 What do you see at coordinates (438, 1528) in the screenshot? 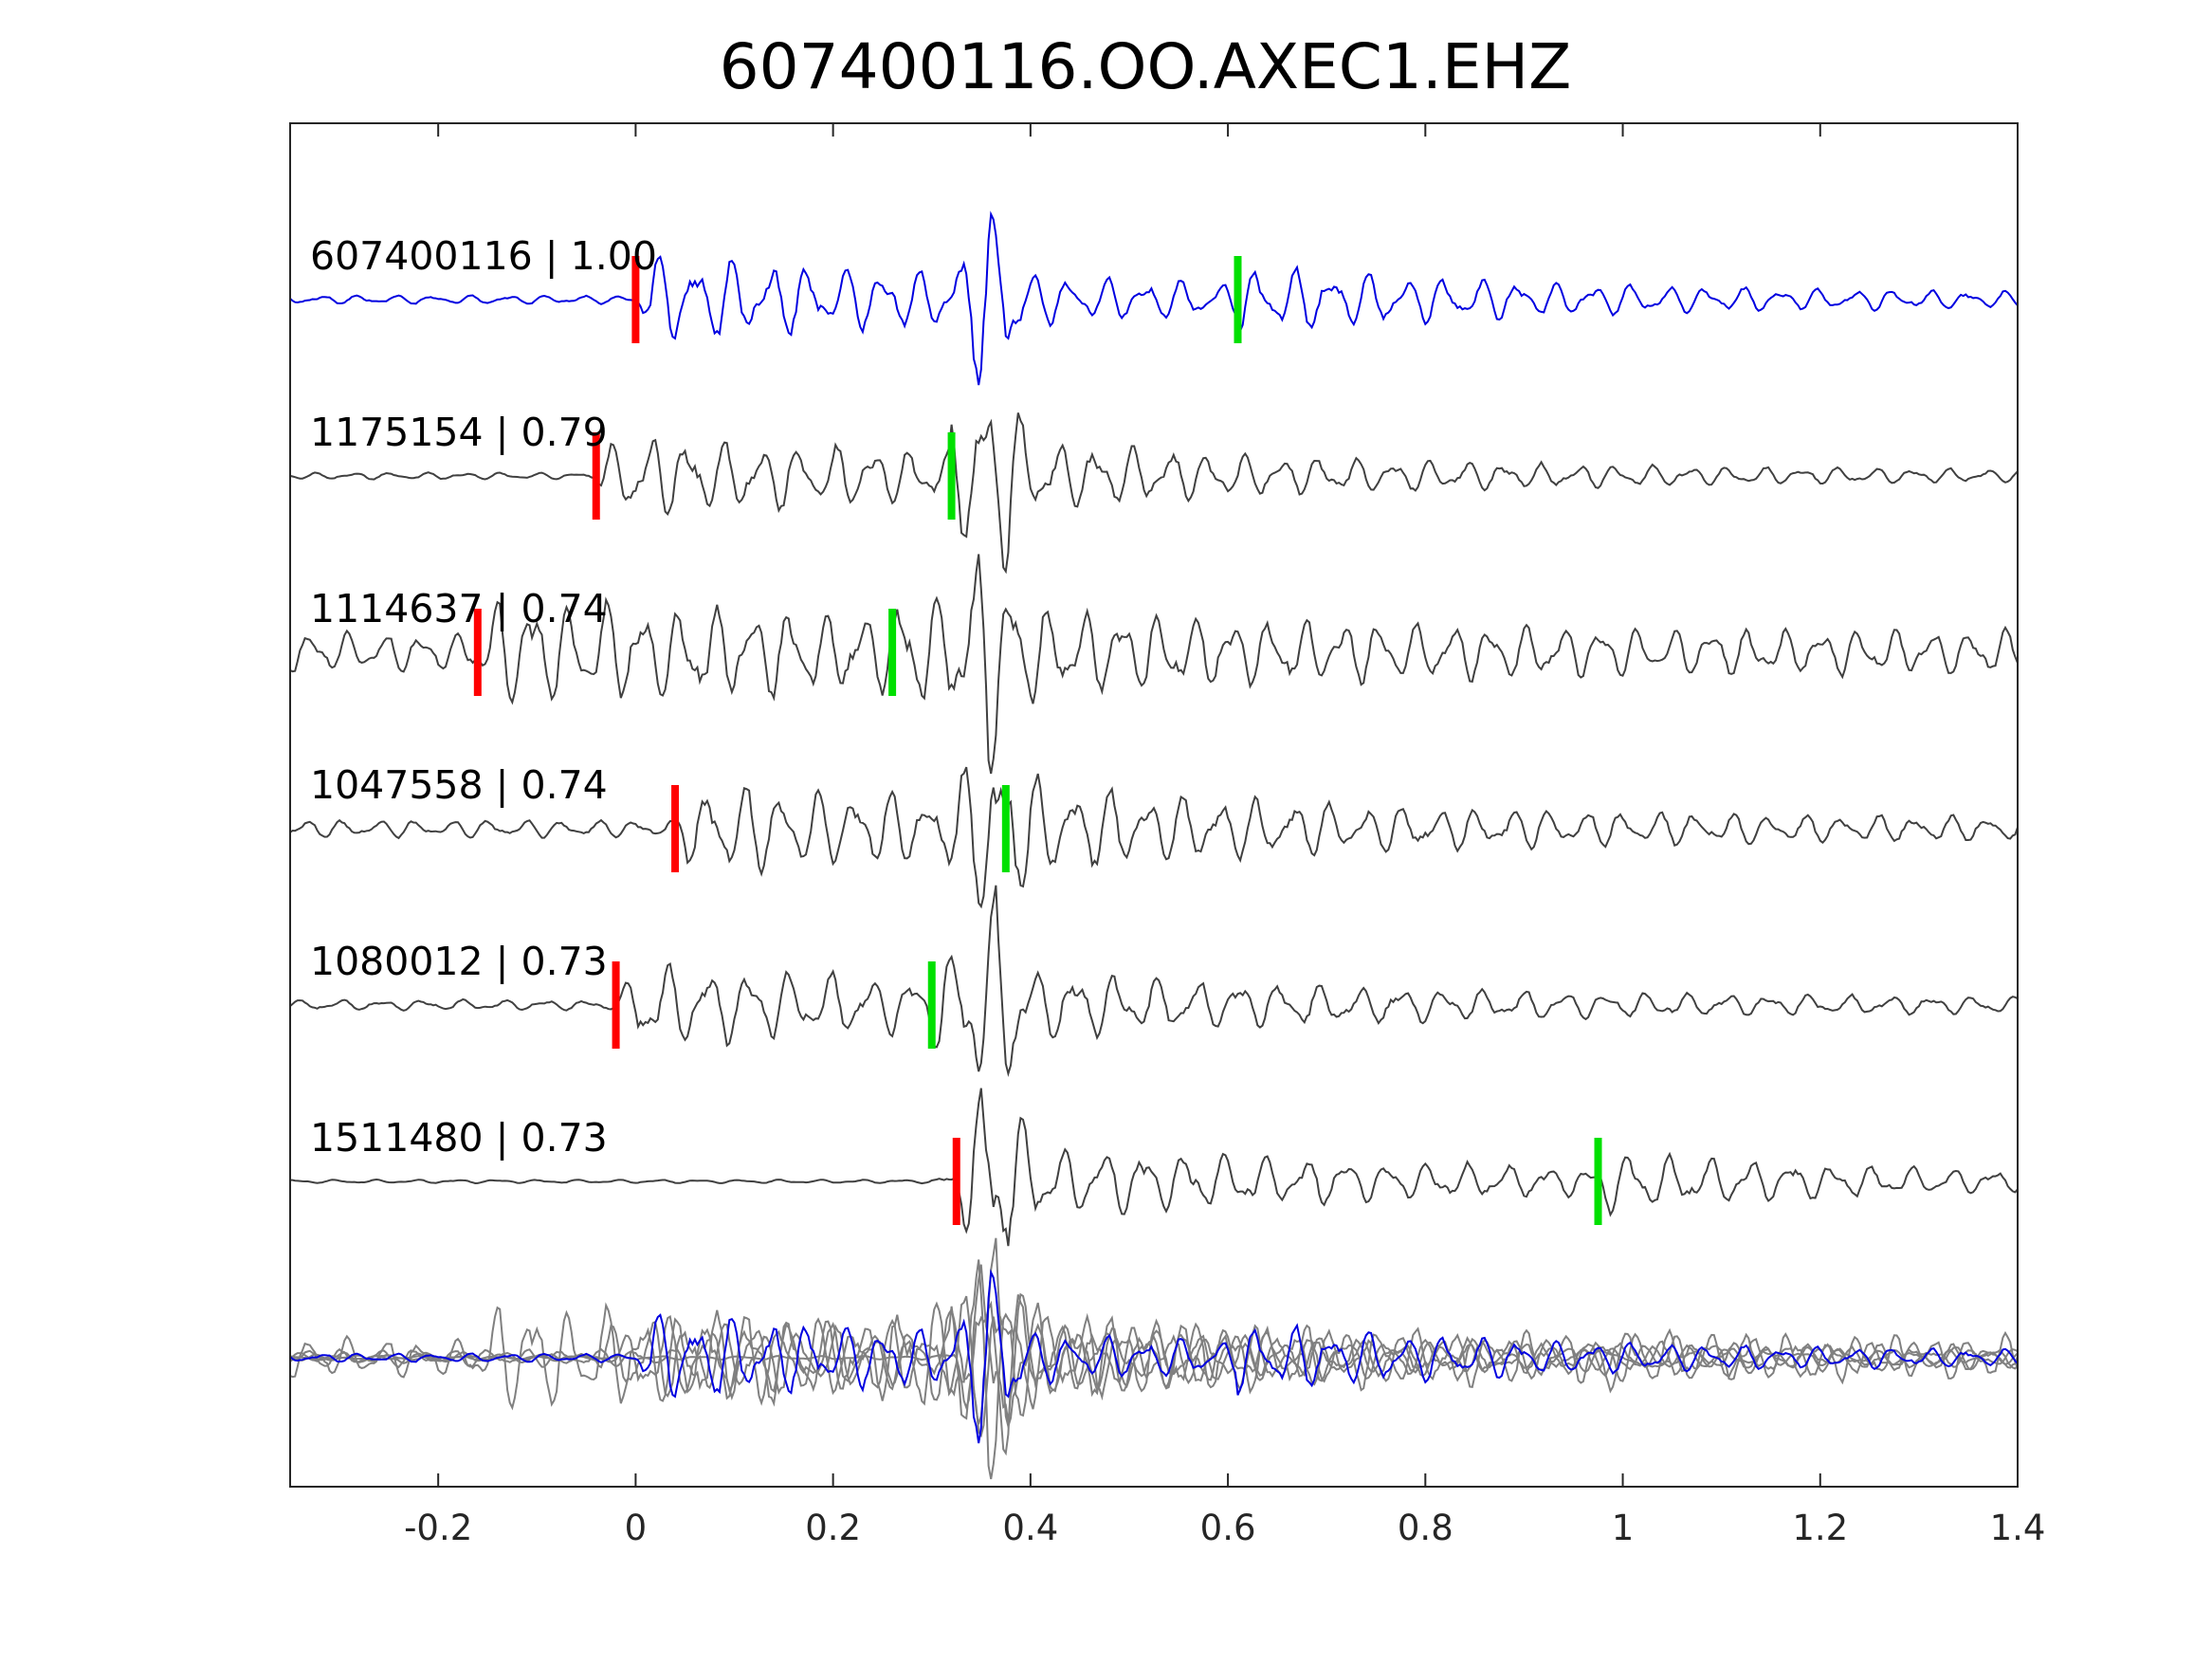
I see `x-tick-label-0: -0.2` at bounding box center [438, 1528].